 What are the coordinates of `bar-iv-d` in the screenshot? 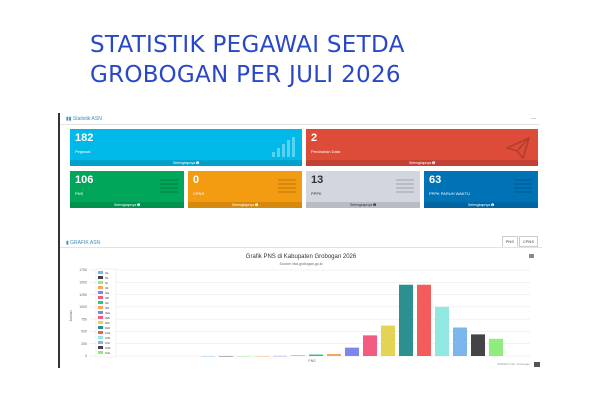 It's located at (478, 345).